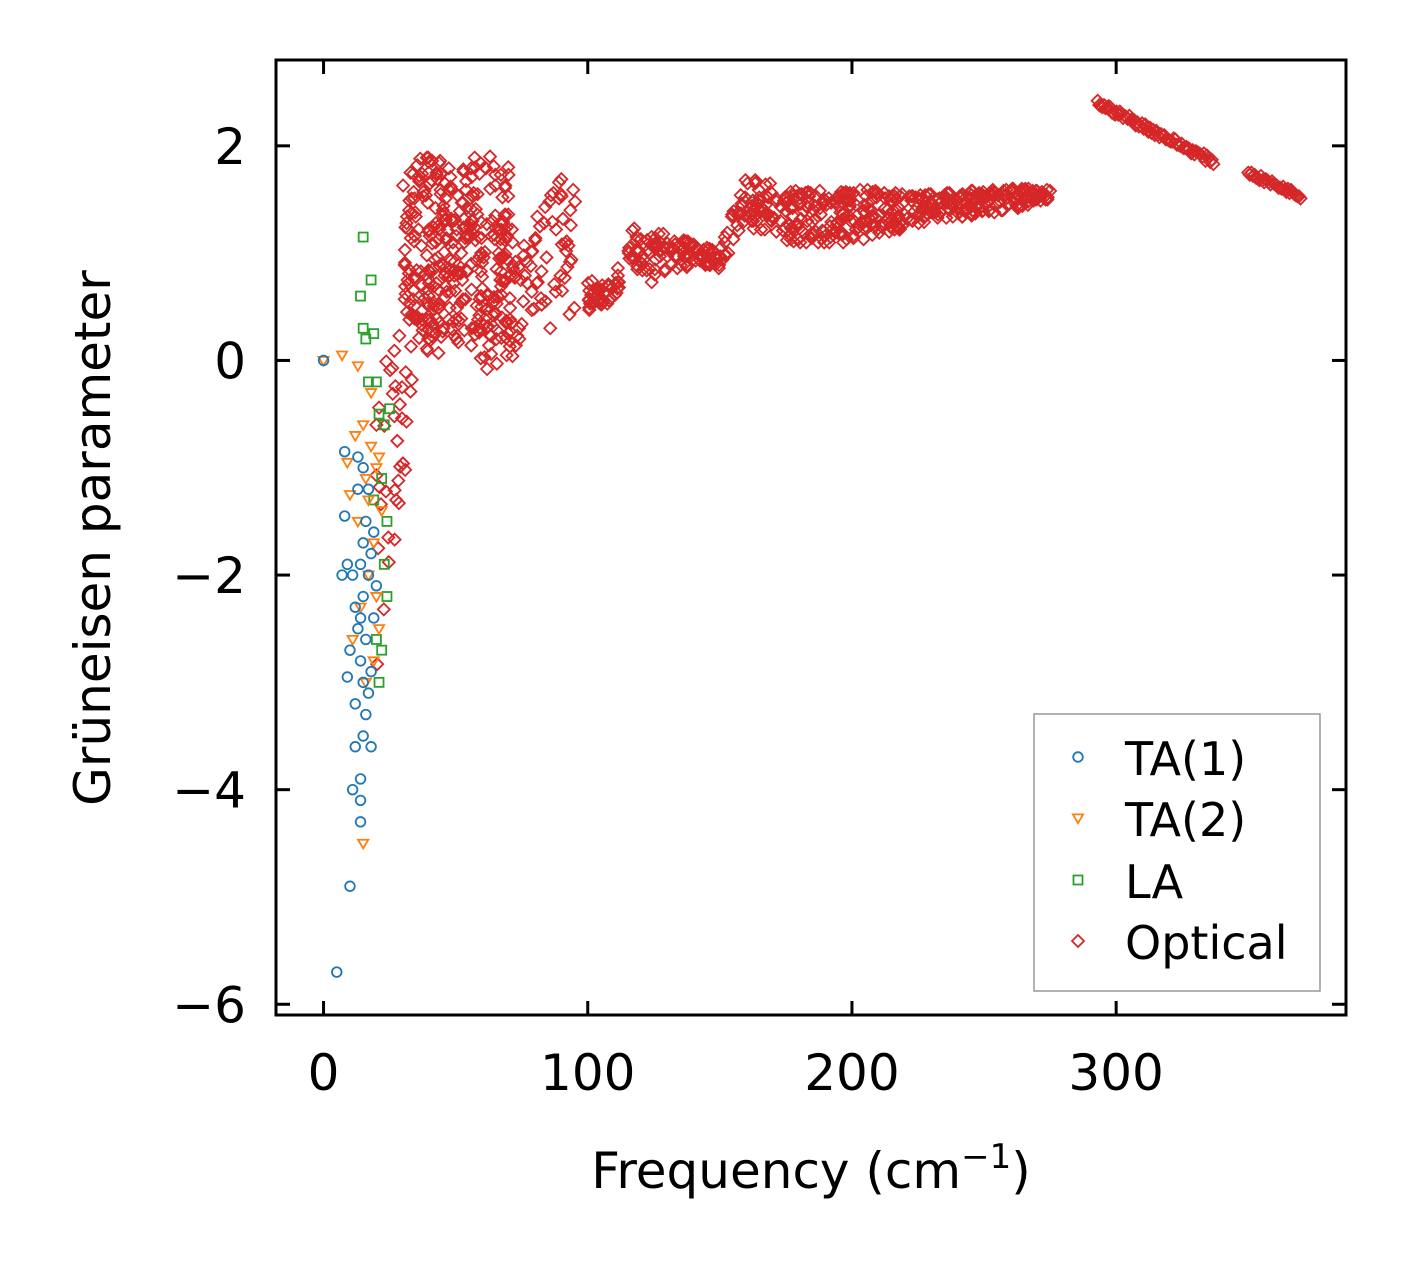 The image size is (1406, 1264). Describe the element at coordinates (811, 1168) in the screenshot. I see `x-axis-label: Frequency (cm−1)` at that location.